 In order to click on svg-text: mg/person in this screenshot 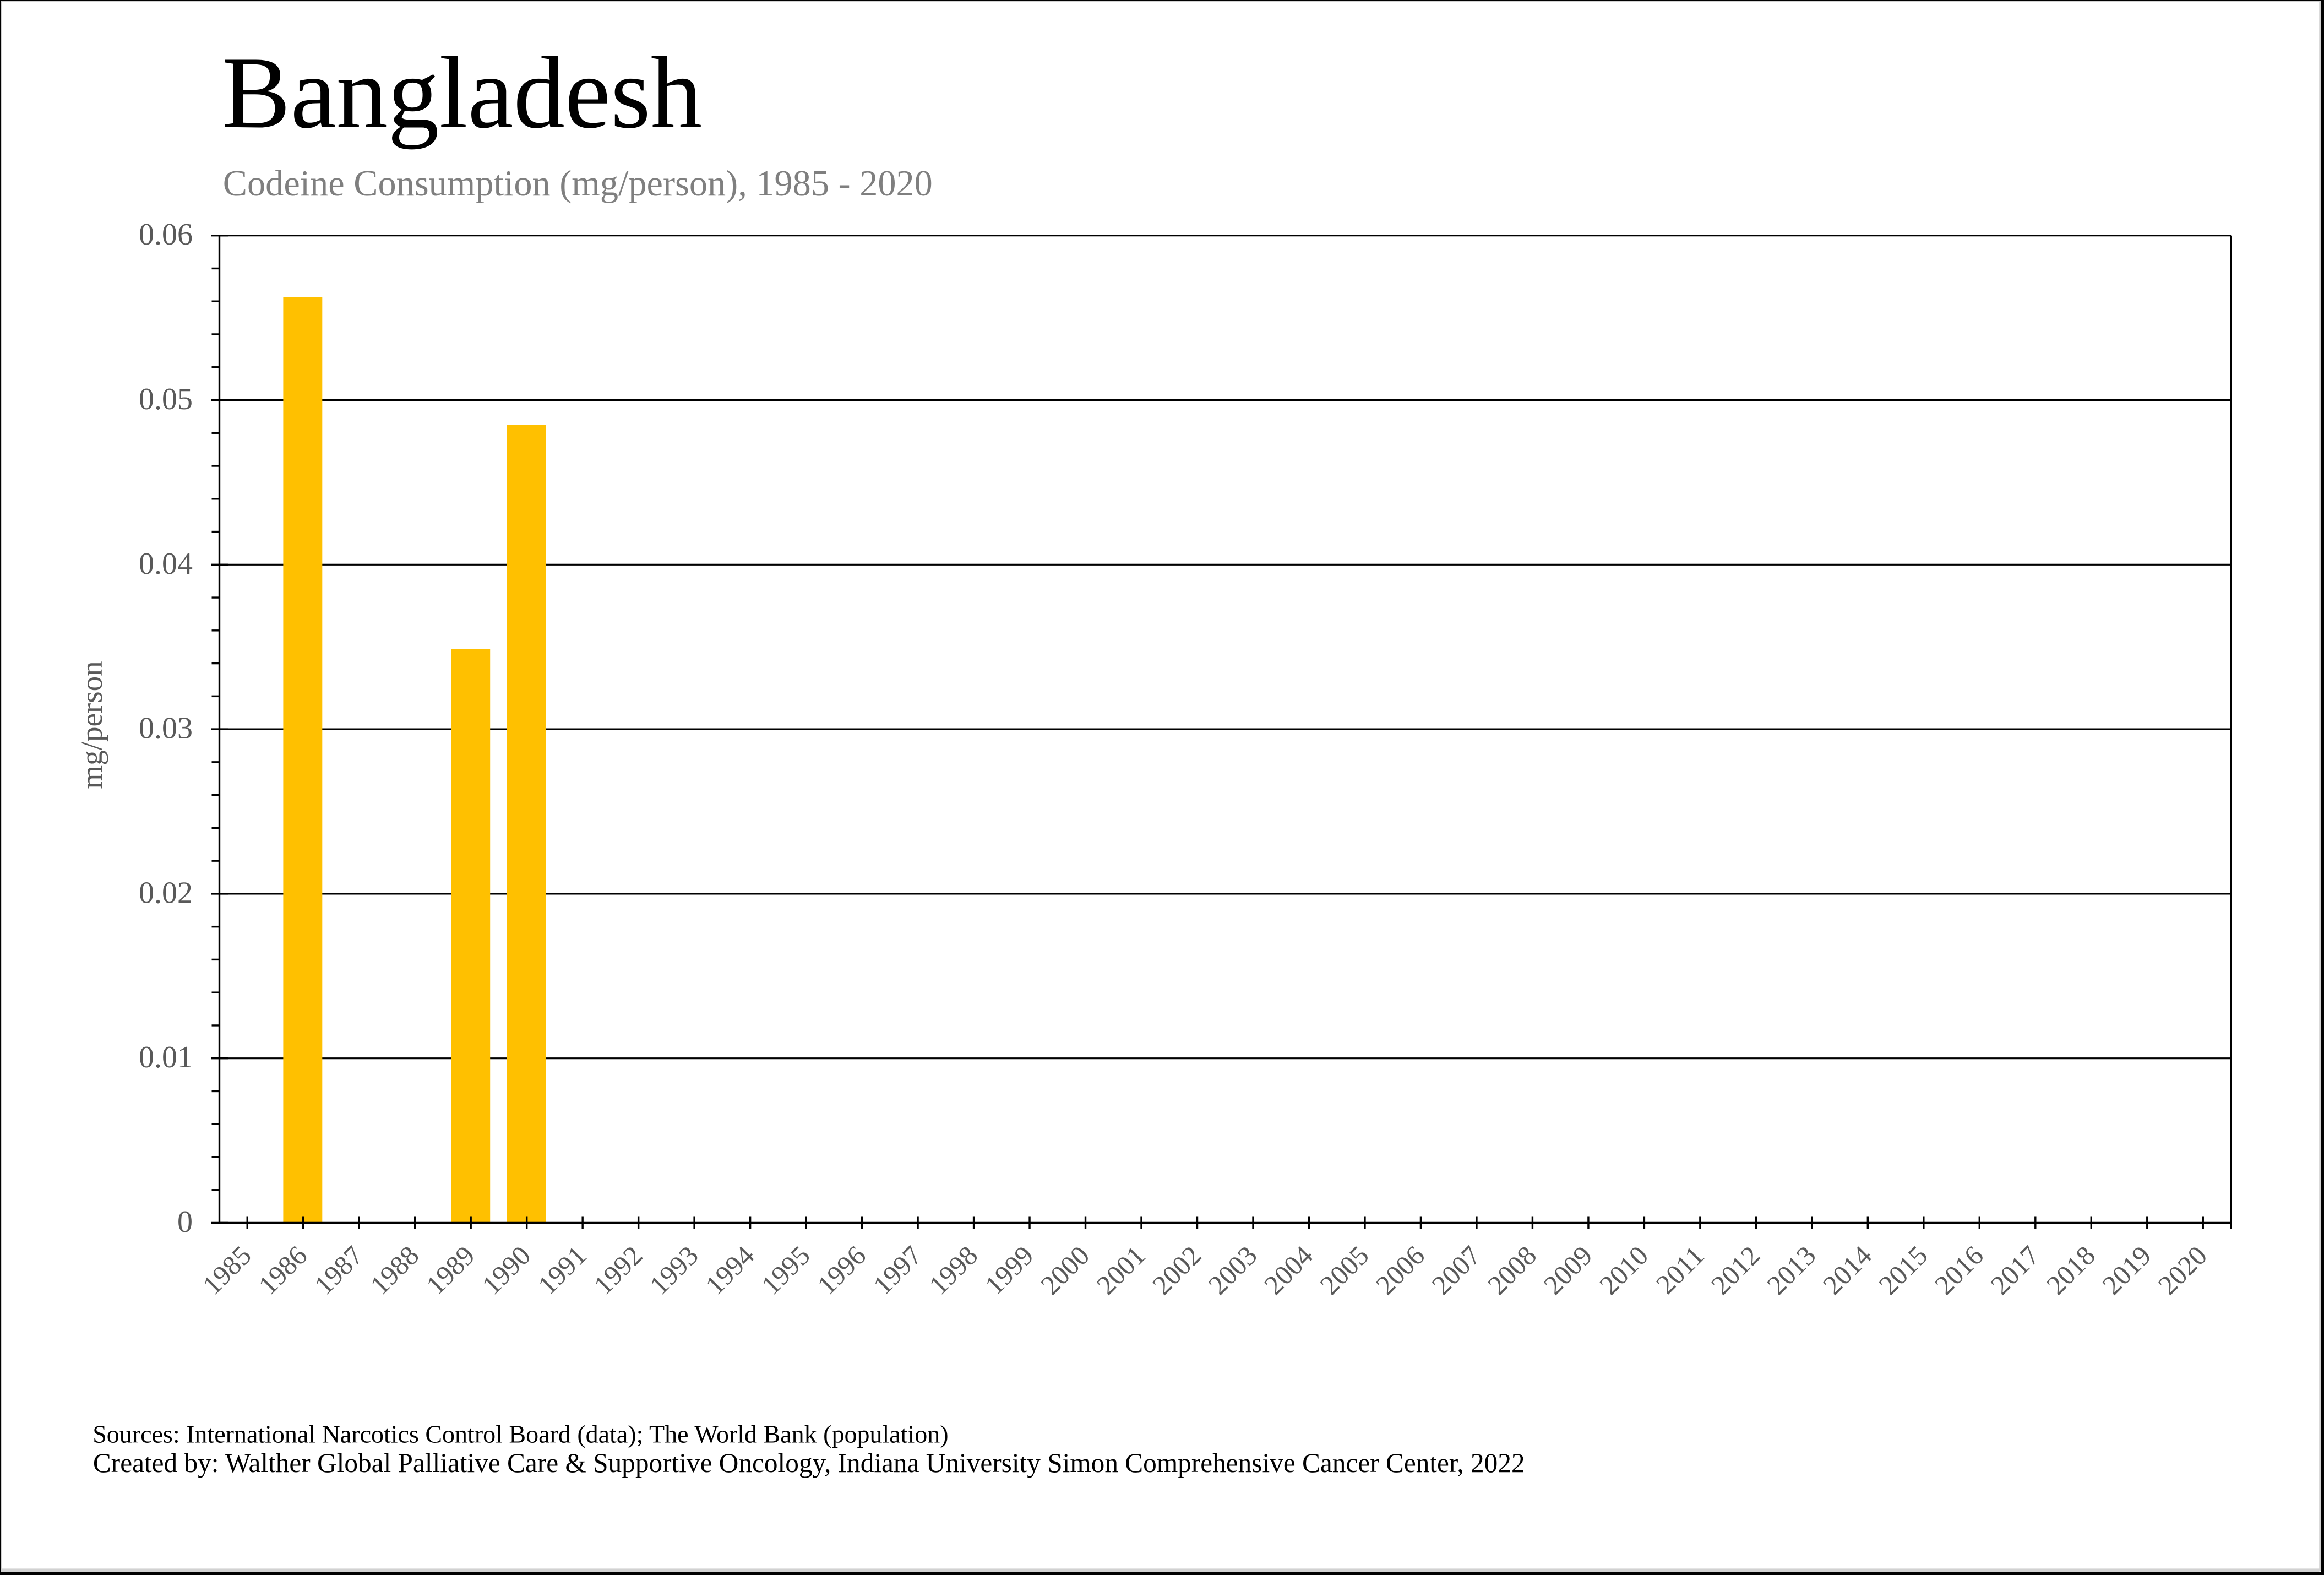, I will do `click(92, 725)`.